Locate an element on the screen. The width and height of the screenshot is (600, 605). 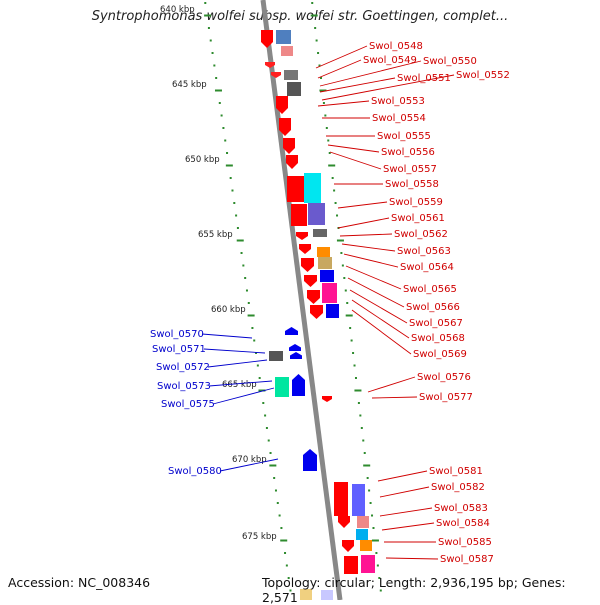
gene-label-forward: Swol_0568 is located at coordinates (438, 338).